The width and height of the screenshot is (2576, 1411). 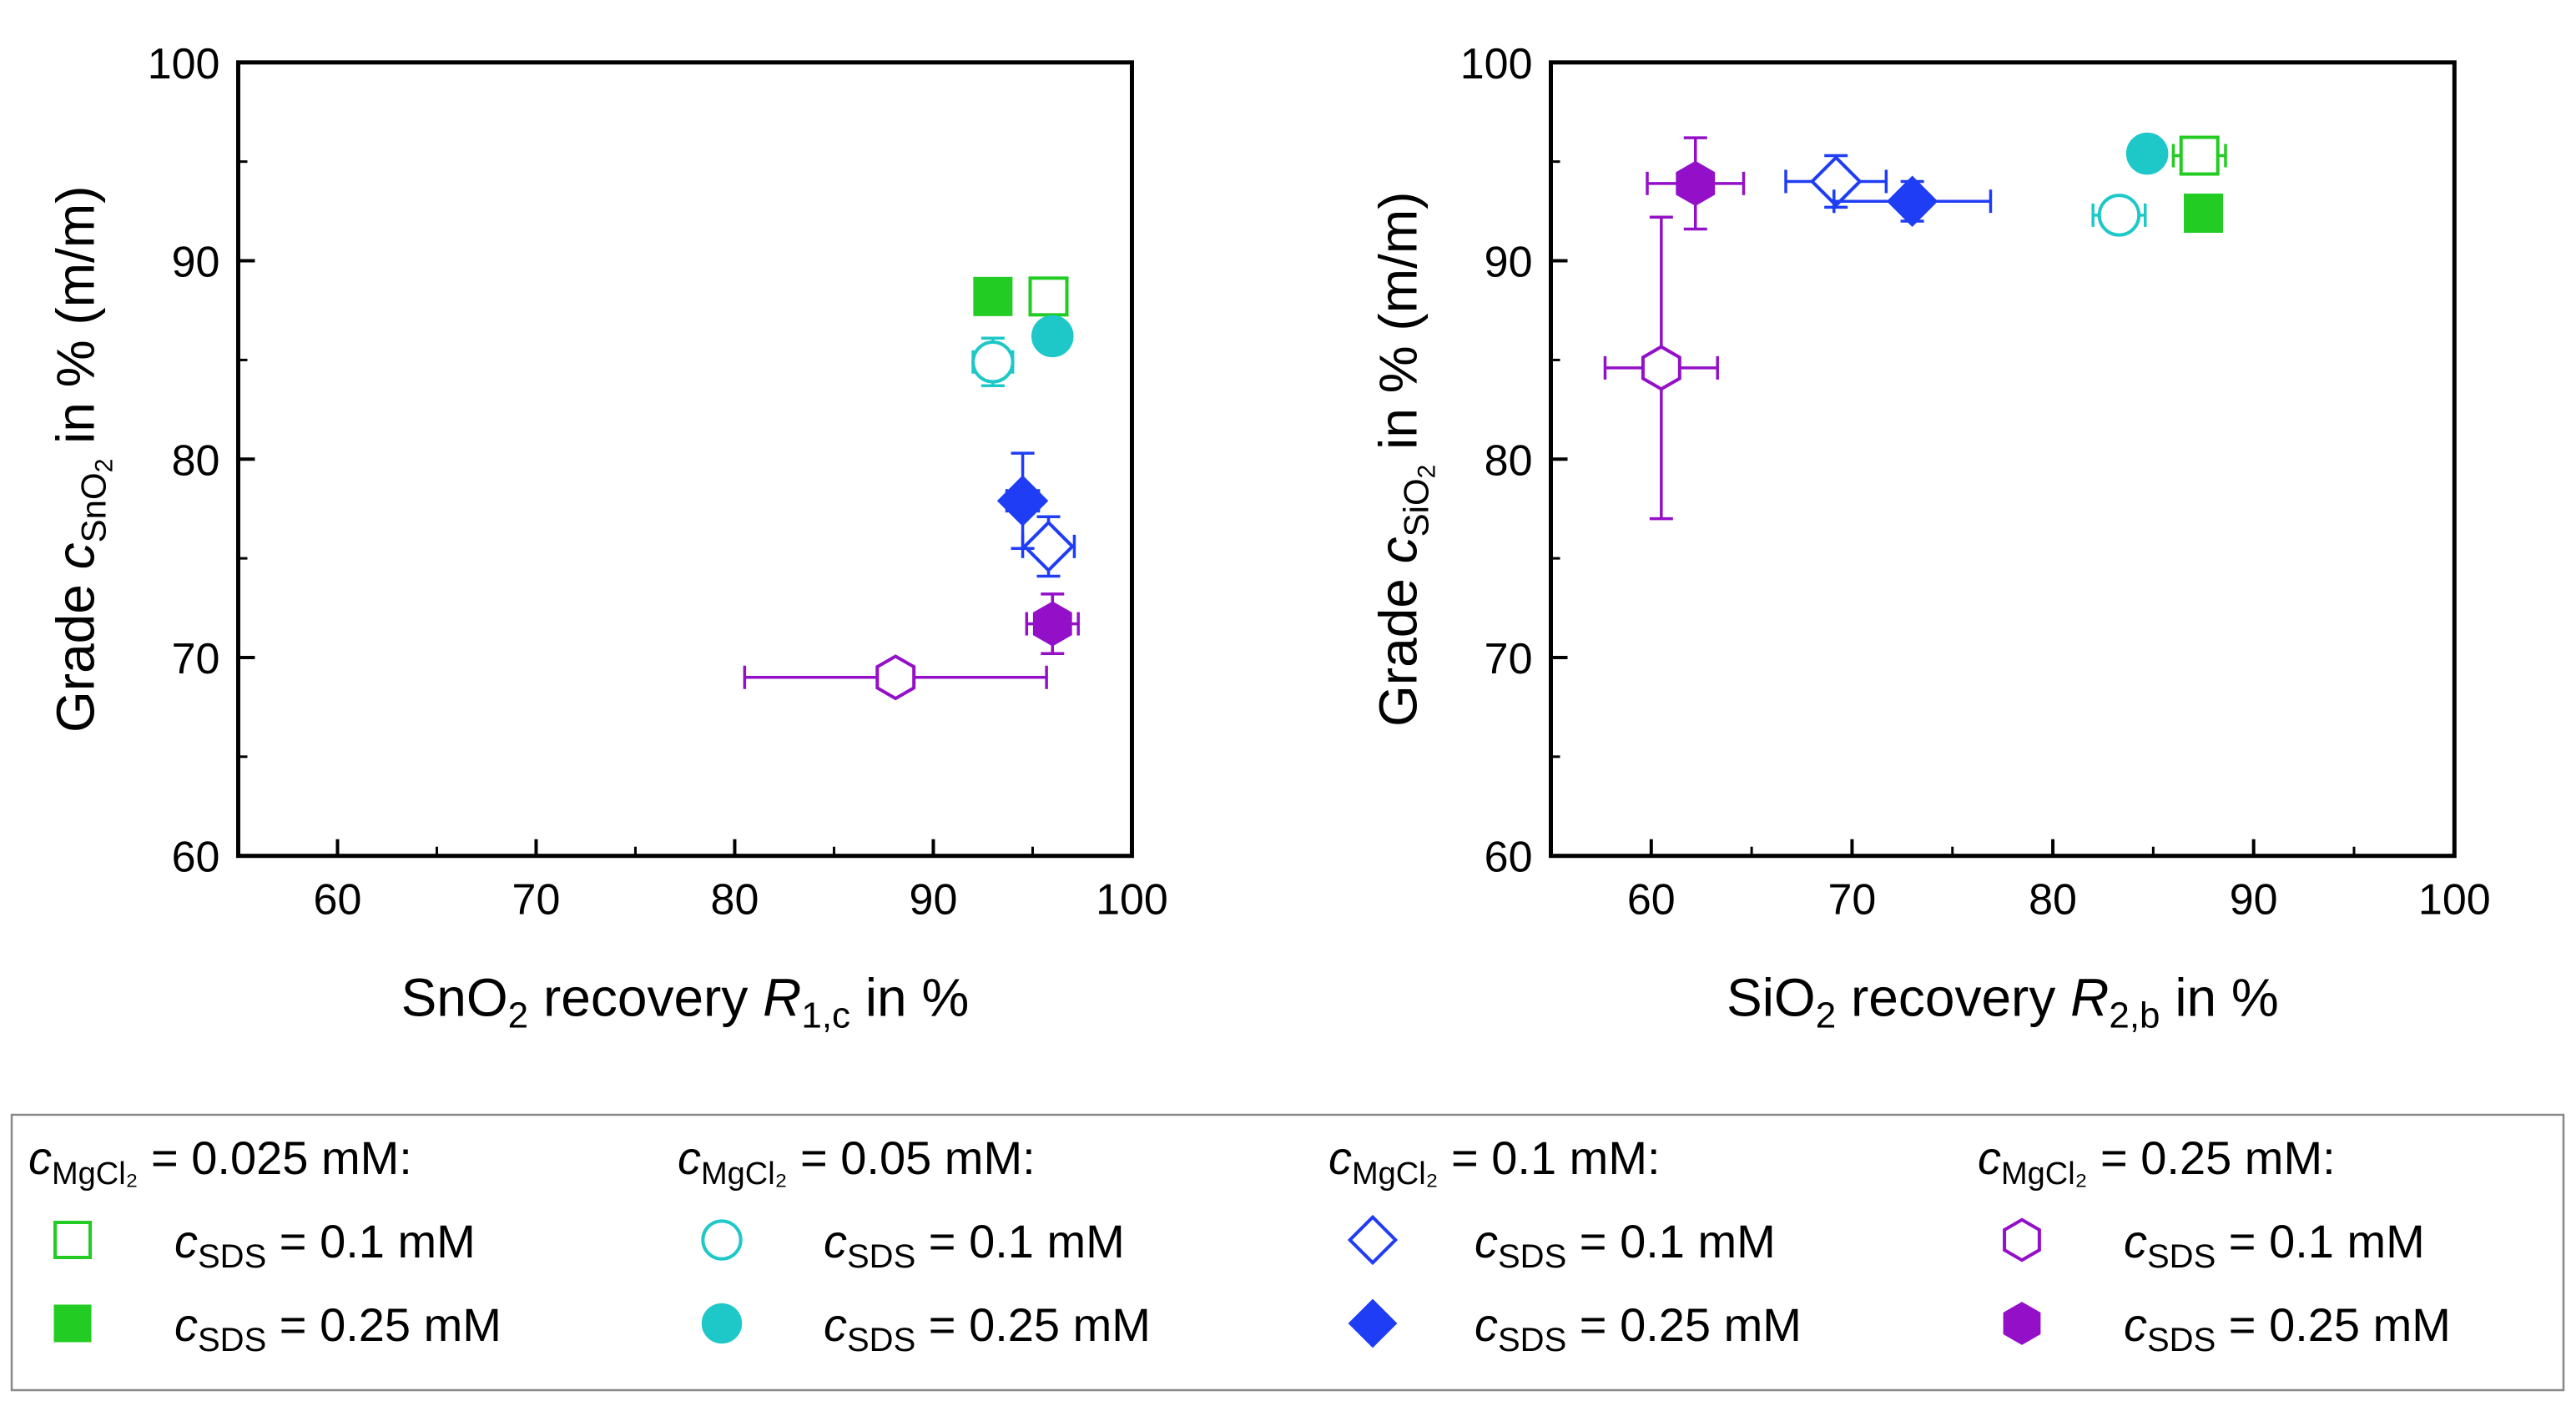 What do you see at coordinates (72, 1240) in the screenshot?
I see `legend-marker-square-open` at bounding box center [72, 1240].